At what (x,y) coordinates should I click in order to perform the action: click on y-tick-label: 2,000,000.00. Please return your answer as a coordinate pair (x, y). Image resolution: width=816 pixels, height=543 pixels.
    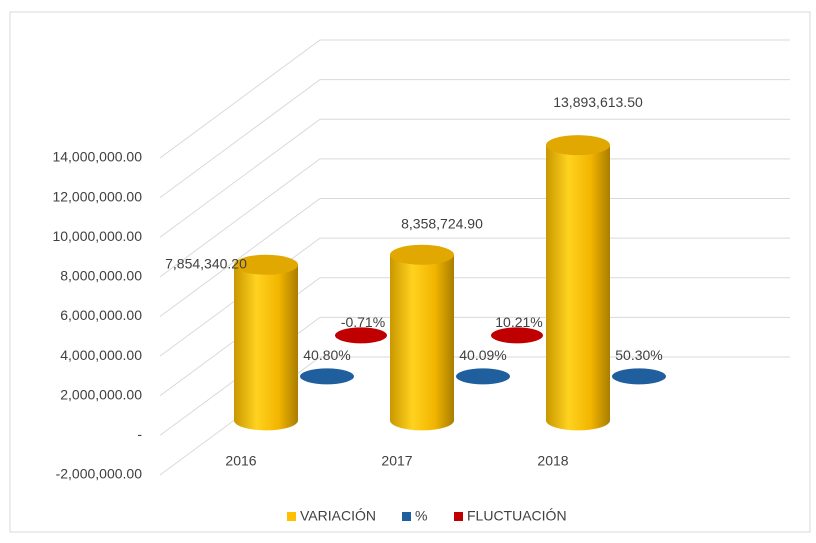
    Looking at the image, I should click on (101, 394).